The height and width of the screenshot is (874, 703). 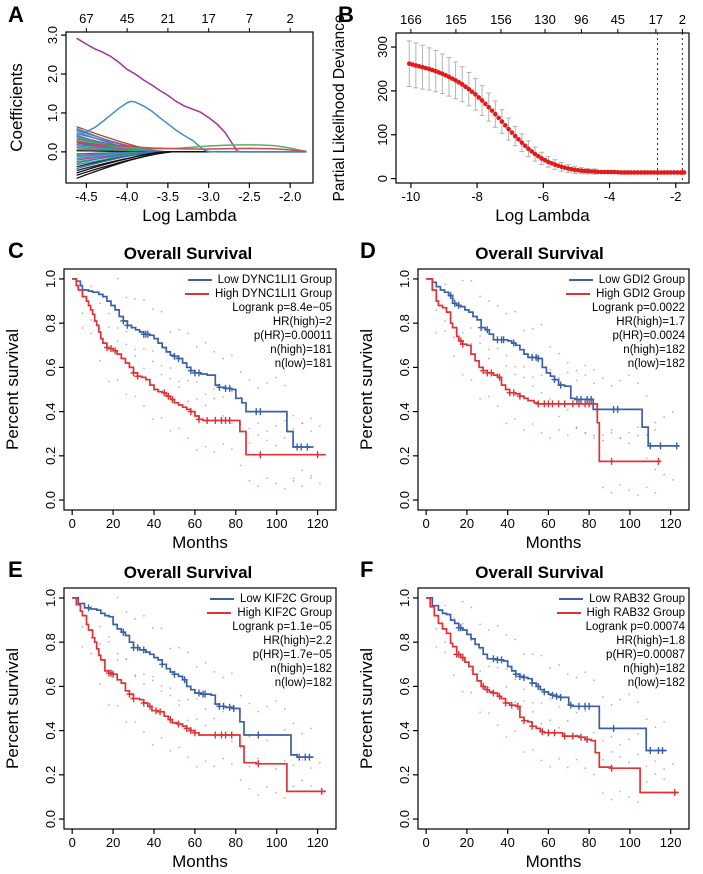 What do you see at coordinates (638, 308) in the screenshot?
I see `logrank-p-value: Logrank p=0.0022` at bounding box center [638, 308].